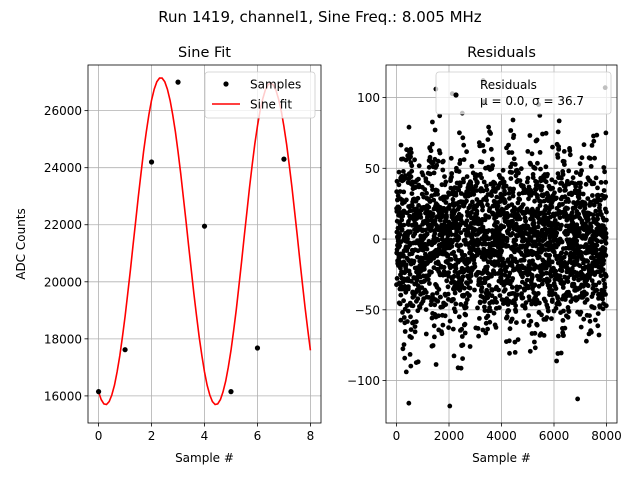 This screenshot has height=480, width=640. Describe the element at coordinates (363, 381) in the screenshot. I see `resid-y-tick-label: −100` at that location.